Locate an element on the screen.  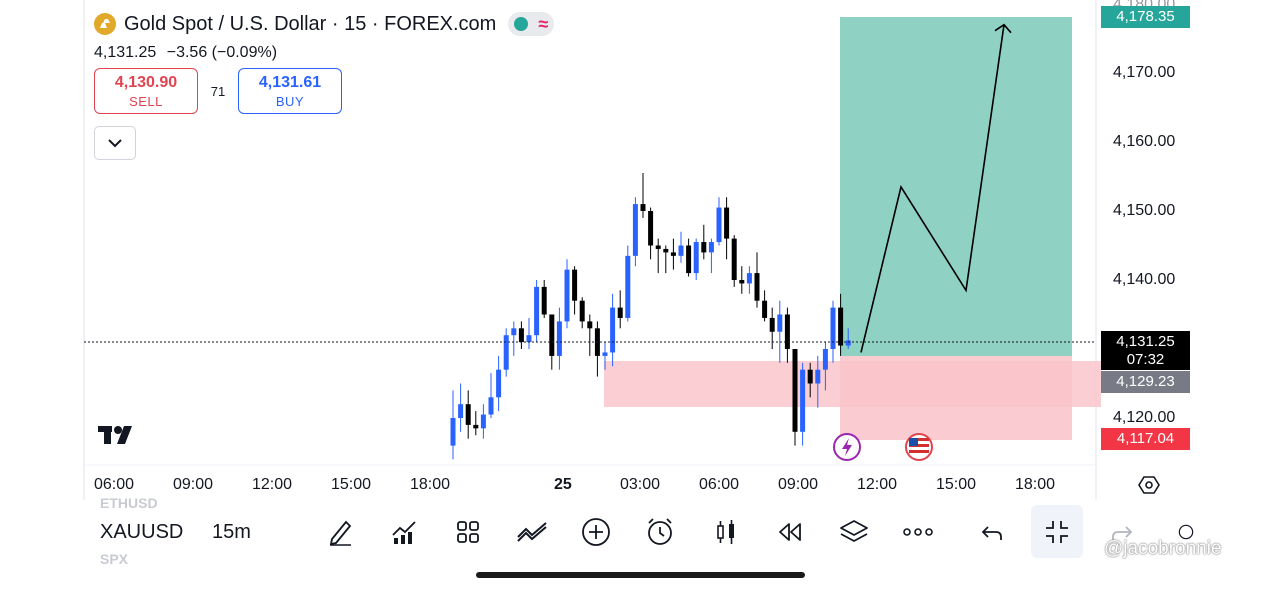
collapse-legend-button is located at coordinates (115, 143).